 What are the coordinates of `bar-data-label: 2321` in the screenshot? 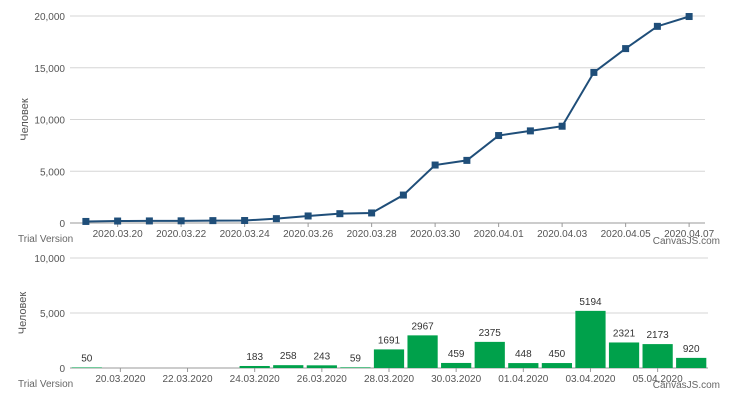 It's located at (624, 333).